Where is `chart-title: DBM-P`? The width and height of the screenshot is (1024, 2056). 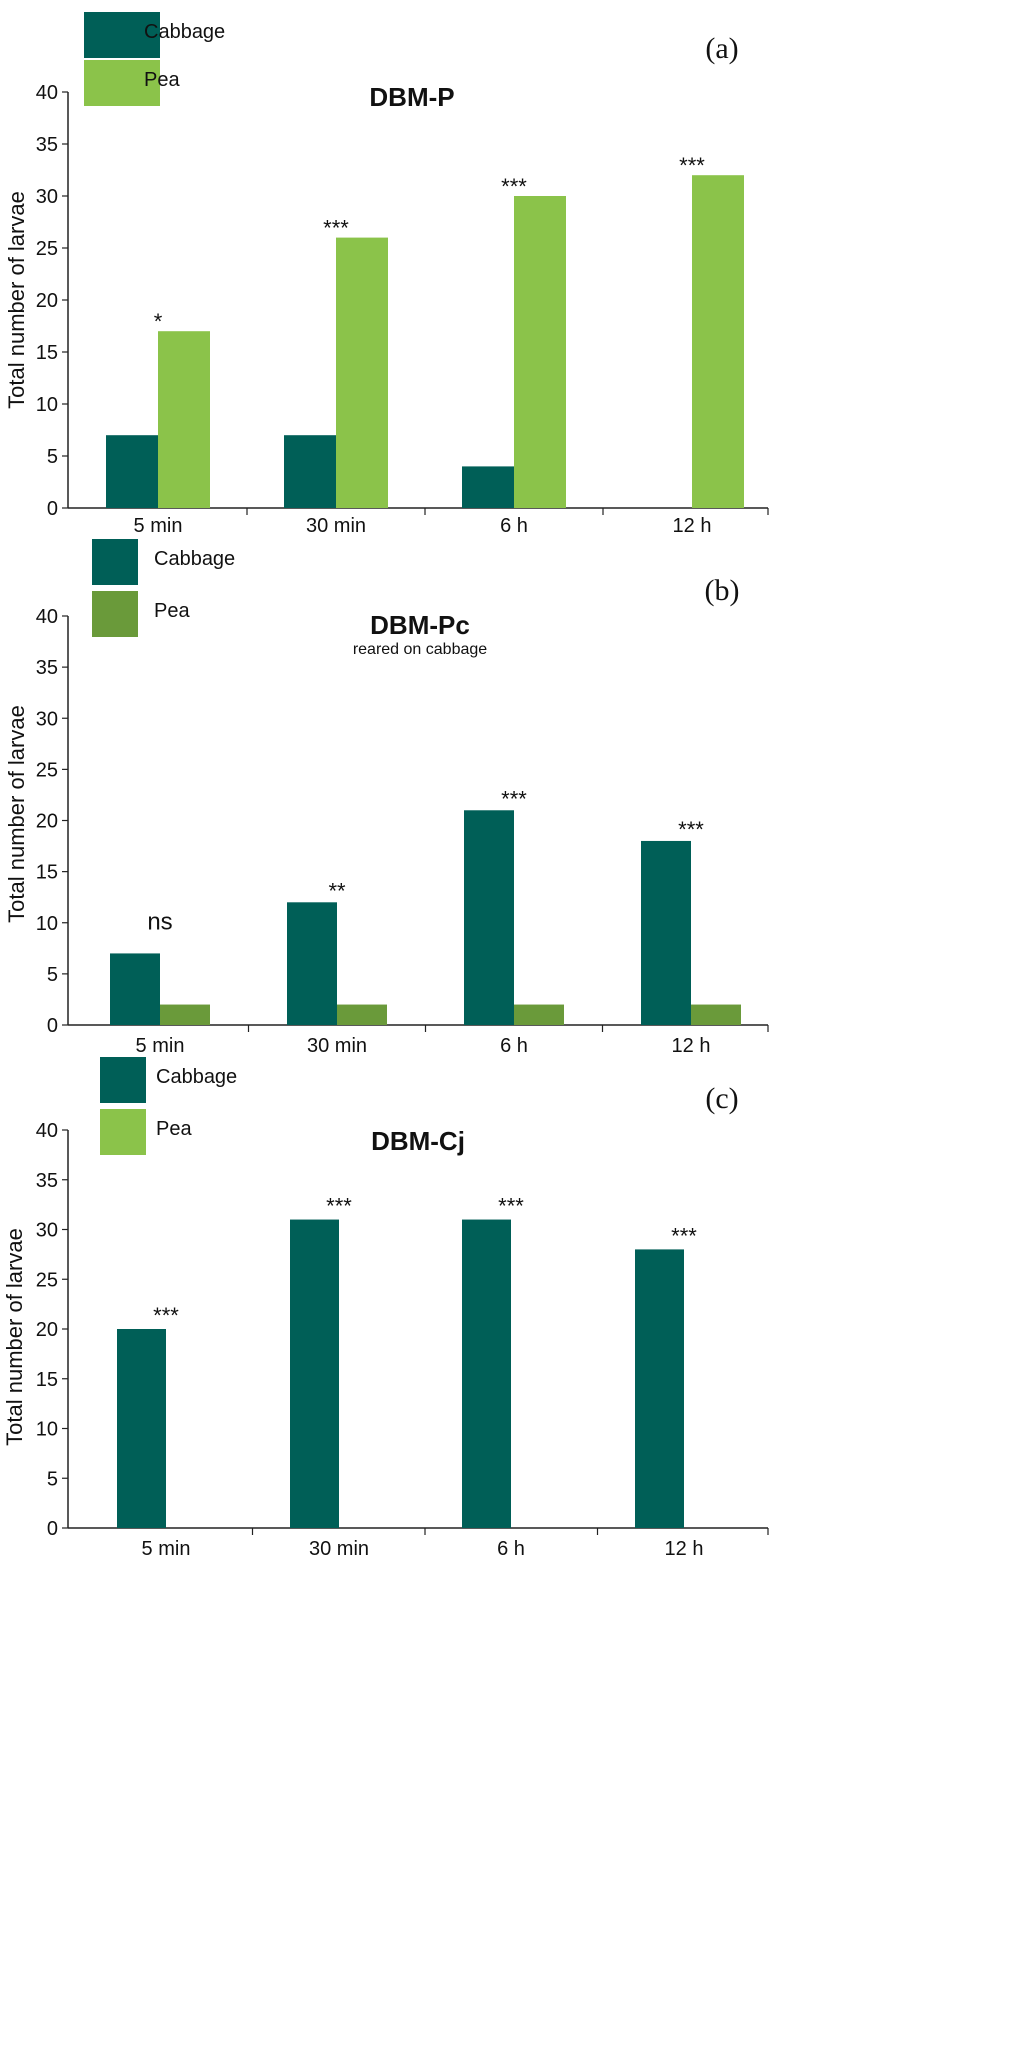
chart-title: DBM-P is located at coordinates (411, 97).